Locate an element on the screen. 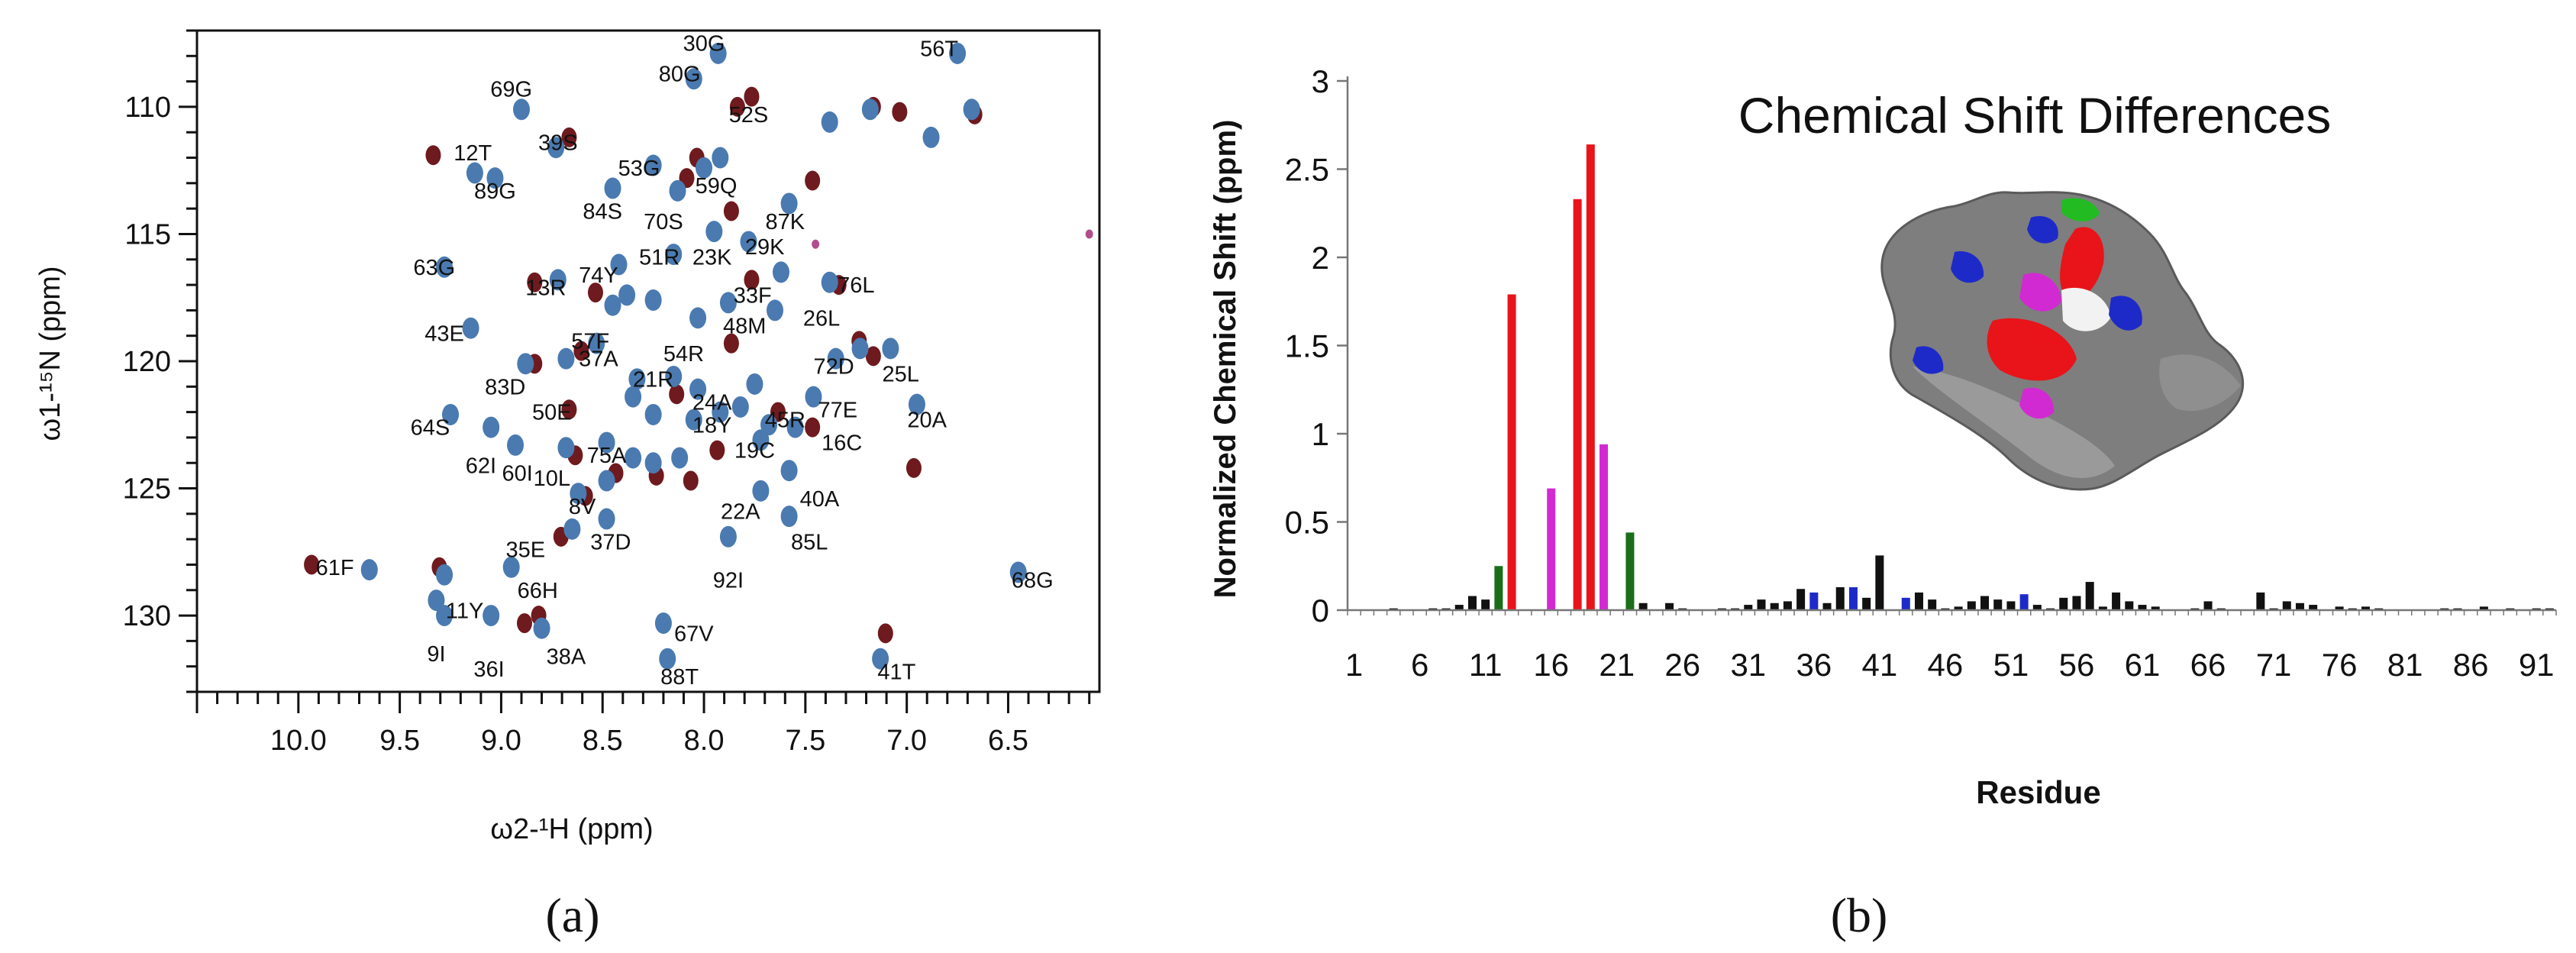 The width and height of the screenshot is (2576, 953). bar-x-tick-label: 21 is located at coordinates (1617, 665).